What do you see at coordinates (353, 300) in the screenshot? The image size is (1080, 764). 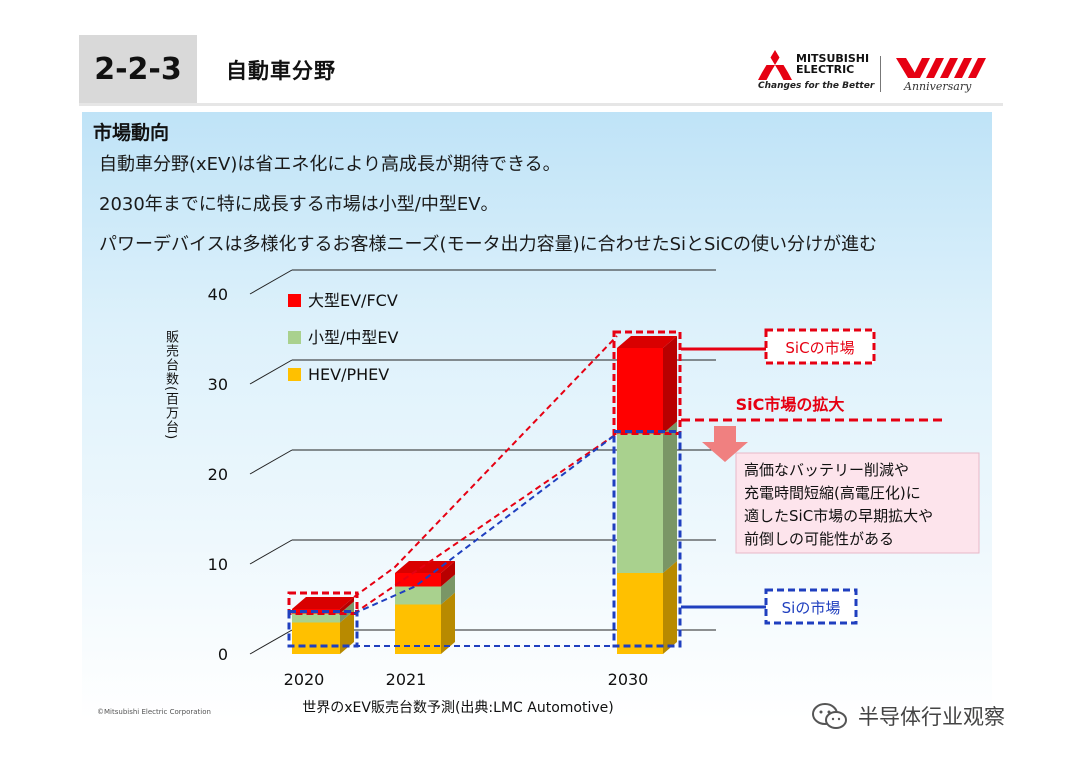 I see `legend-label: 大型EV/FCV` at bounding box center [353, 300].